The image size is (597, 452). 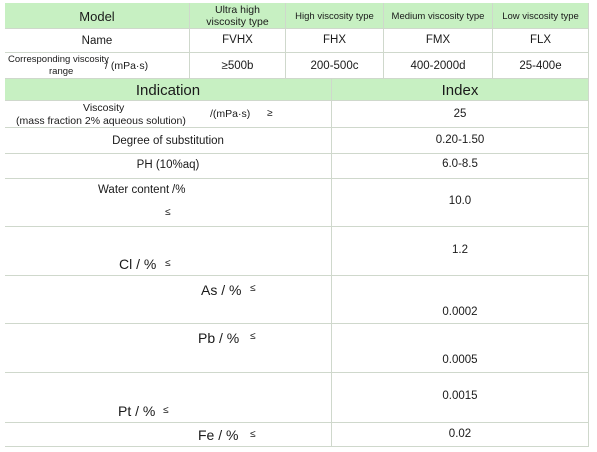 What do you see at coordinates (270, 113) in the screenshot?
I see `spec-symbol: ≥` at bounding box center [270, 113].